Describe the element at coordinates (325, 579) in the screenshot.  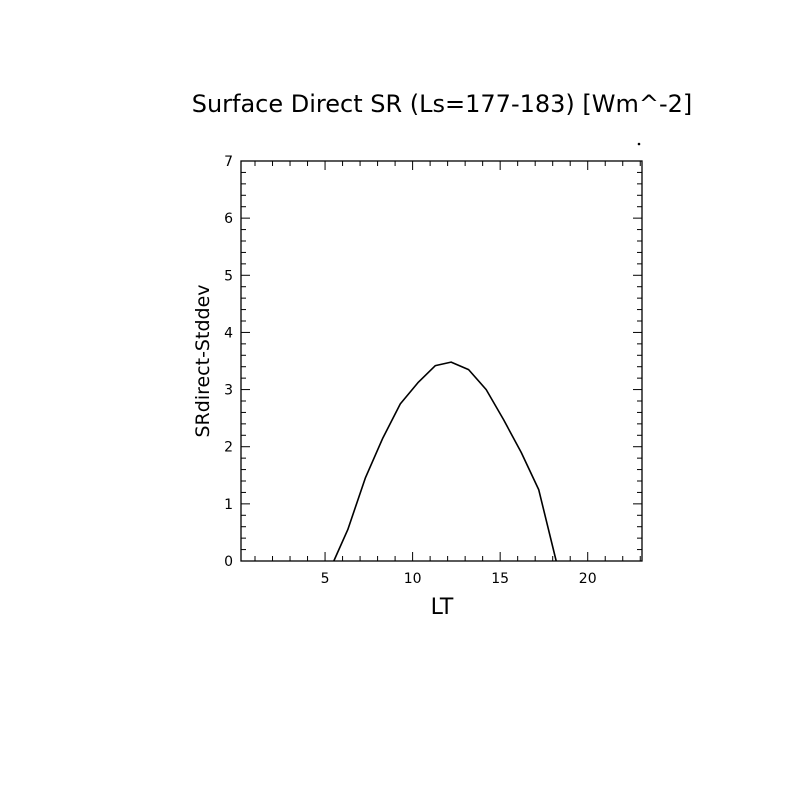
I see `x-tick-label: 5` at that location.